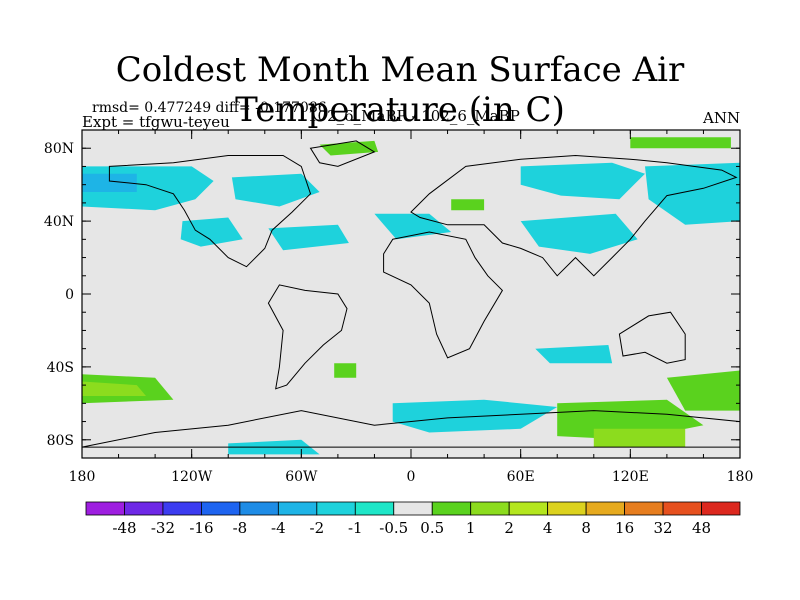  What do you see at coordinates (59, 149) in the screenshot?
I see `y-tick-label: 80N` at bounding box center [59, 149].